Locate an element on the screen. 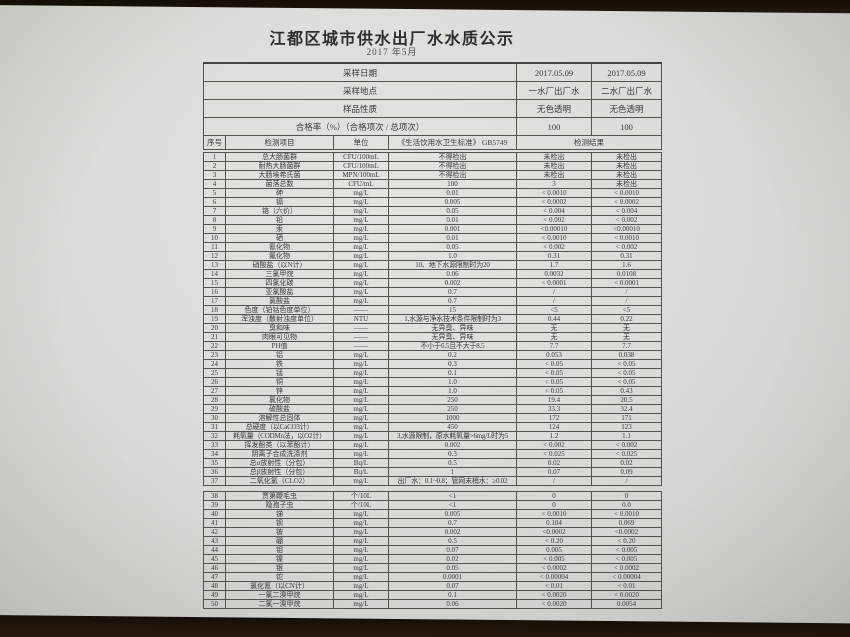 This screenshot has height=637, width=850. table-row: 40 锑 mg/L 0.005 < 0.0010 < 0.0010 is located at coordinates (432, 514).